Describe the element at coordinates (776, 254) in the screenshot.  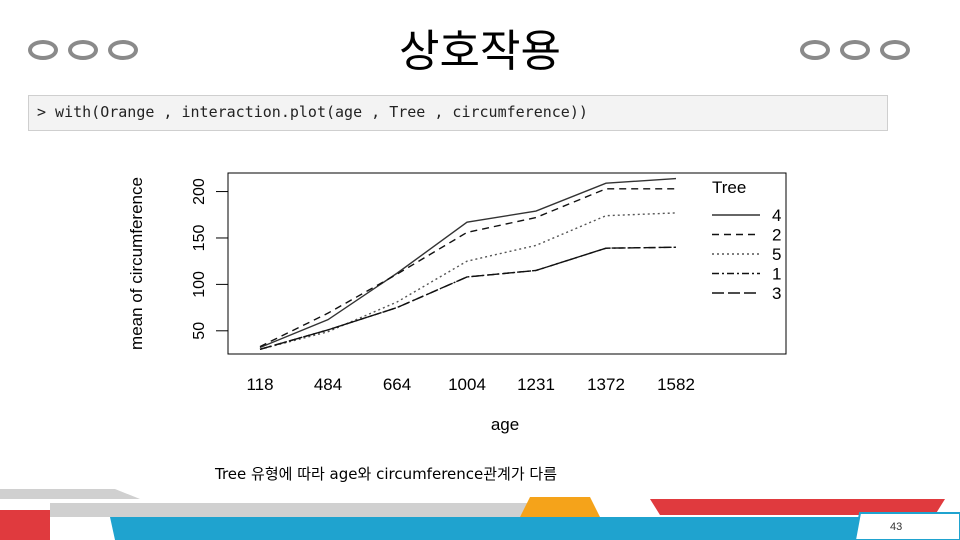
I see `legend-label-5: 5` at that location.